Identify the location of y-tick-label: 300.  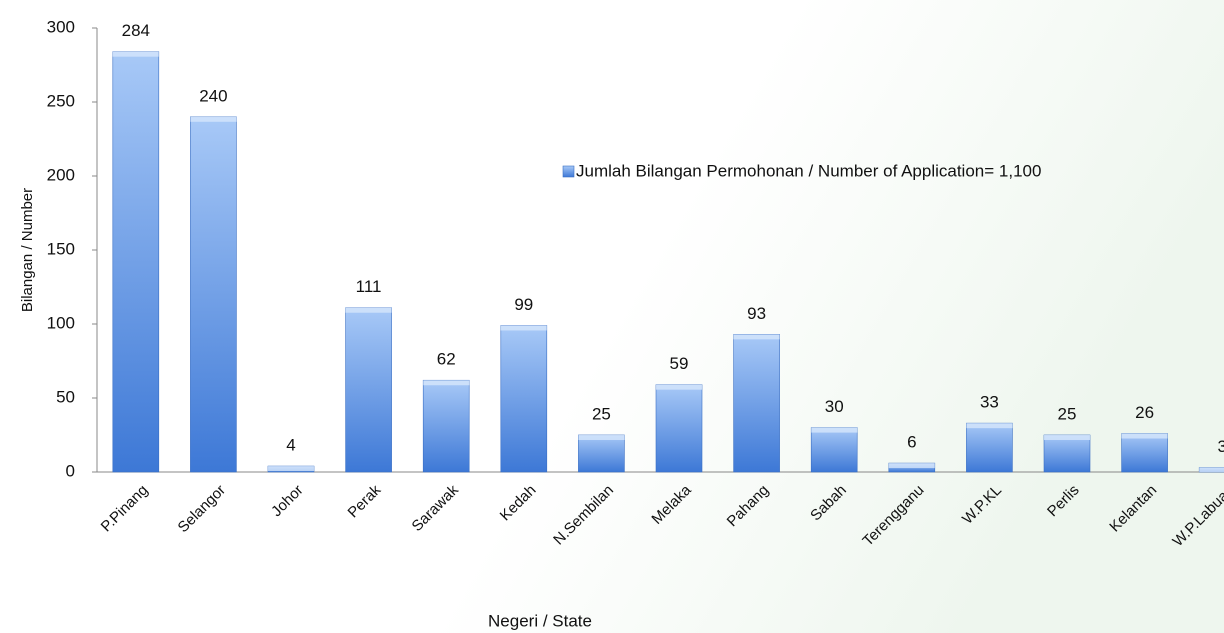
(61, 26).